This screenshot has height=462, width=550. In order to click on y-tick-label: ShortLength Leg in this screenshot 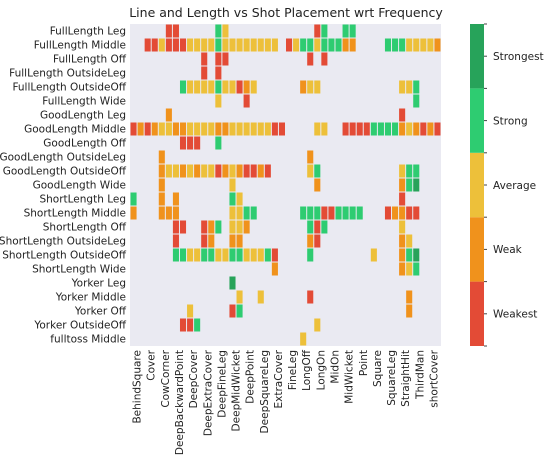, I will do `click(82, 200)`.